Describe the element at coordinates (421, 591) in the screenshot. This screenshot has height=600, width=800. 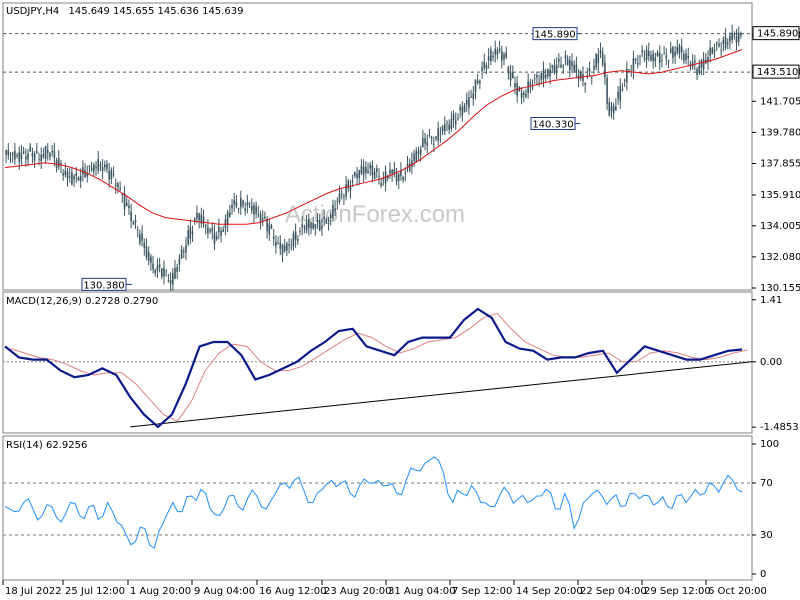
I see `time-tick-label: 31 Aug 04:00` at that location.